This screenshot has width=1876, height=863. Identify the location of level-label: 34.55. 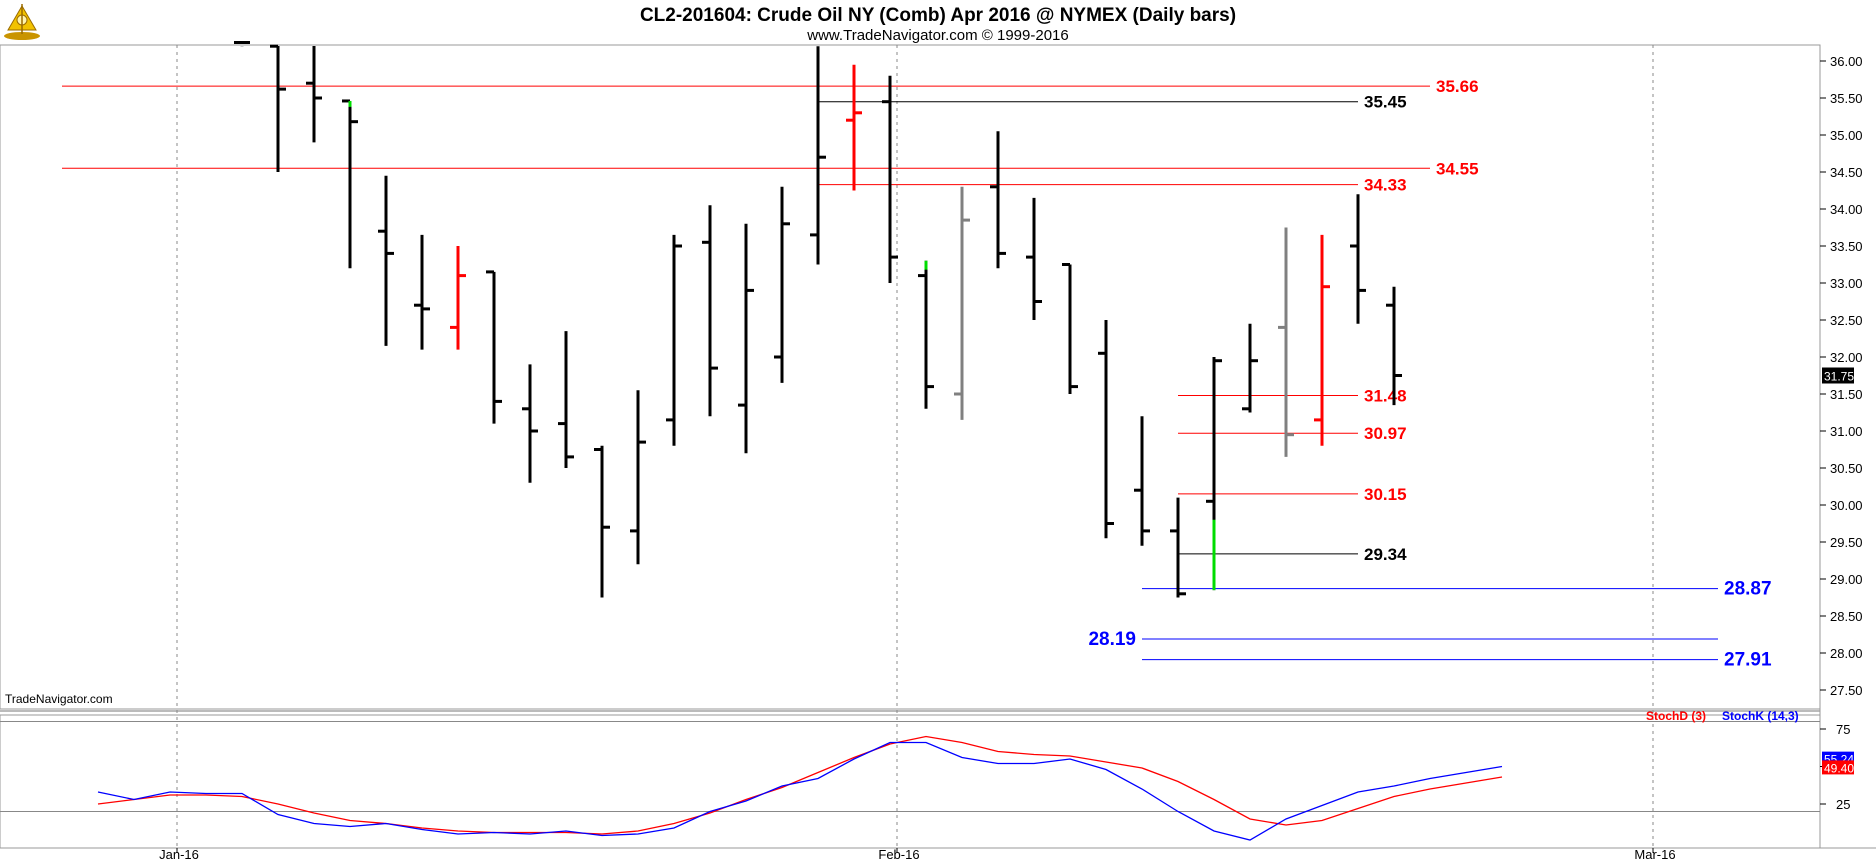
(1457, 168).